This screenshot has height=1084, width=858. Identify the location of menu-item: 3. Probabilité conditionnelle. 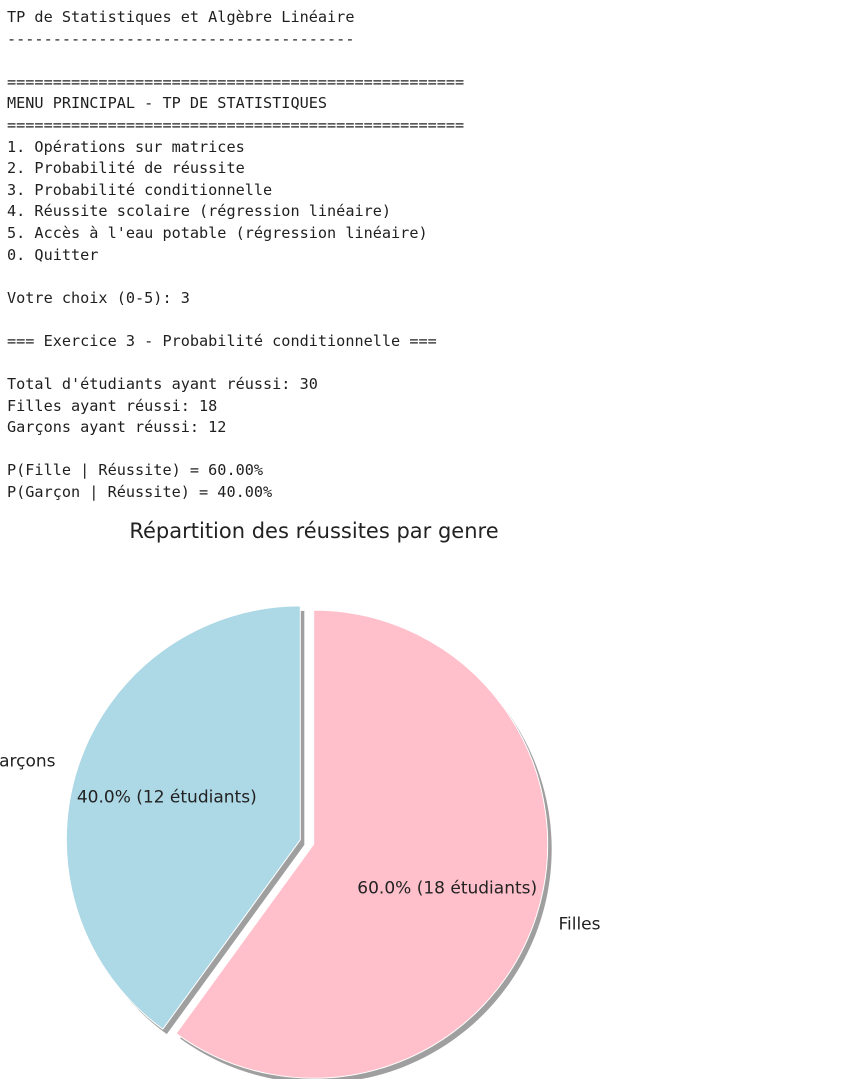
(140, 189).